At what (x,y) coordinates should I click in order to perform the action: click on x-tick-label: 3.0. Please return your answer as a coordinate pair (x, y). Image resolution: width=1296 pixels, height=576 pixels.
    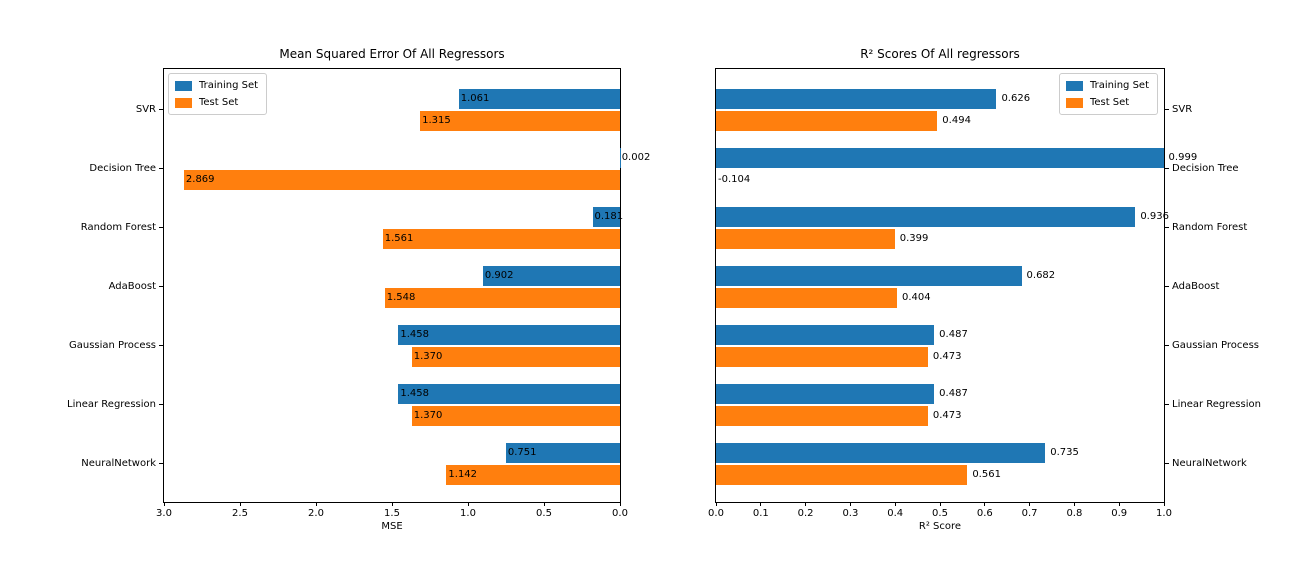
    Looking at the image, I should click on (164, 513).